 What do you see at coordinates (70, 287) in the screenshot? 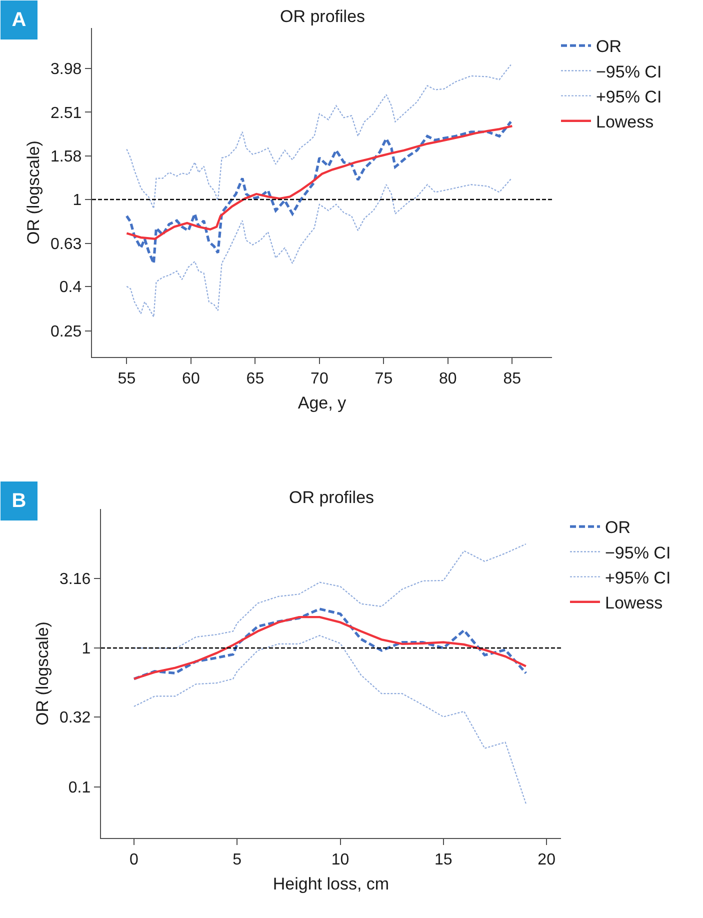
I see `y-tick-label: 0.4` at bounding box center [70, 287].